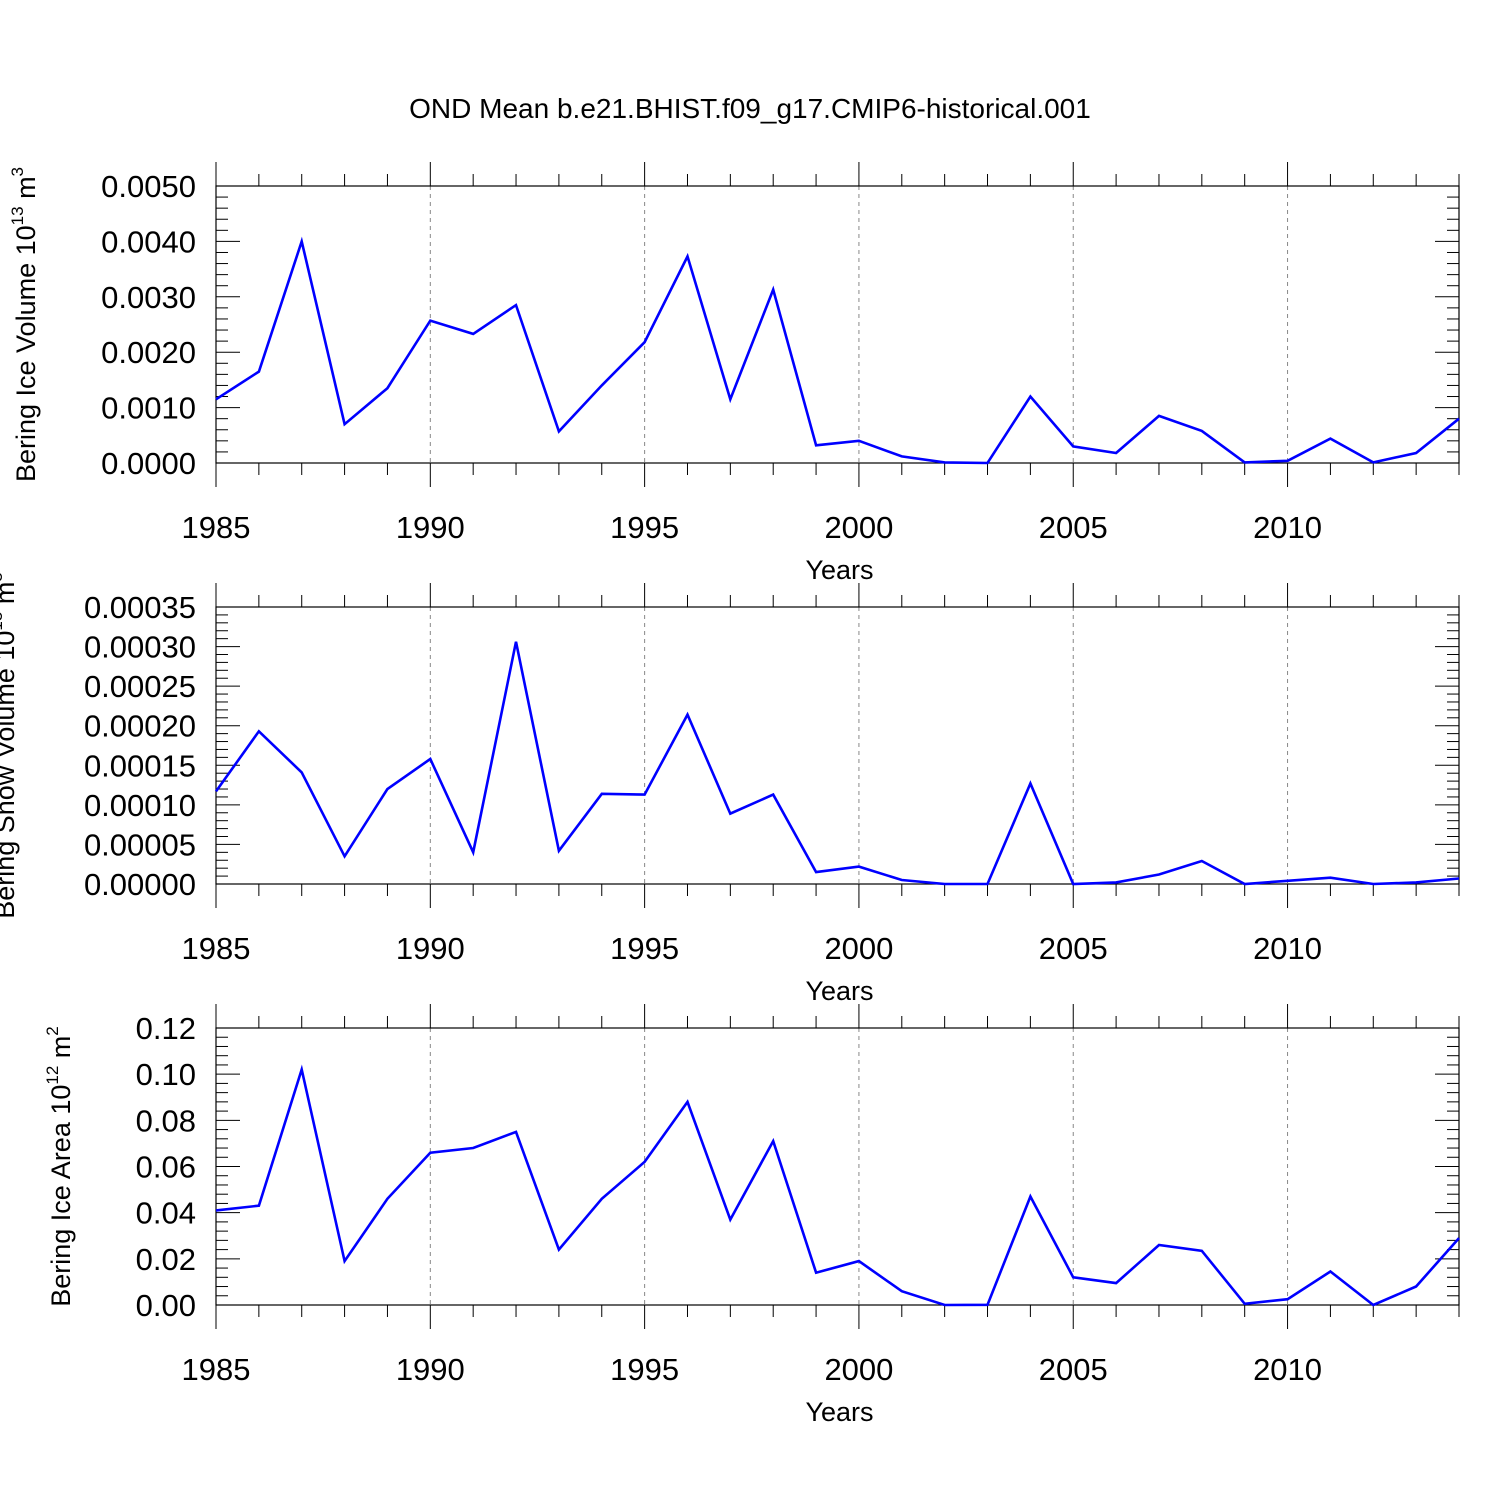 The width and height of the screenshot is (1500, 1500). Describe the element at coordinates (148, 241) in the screenshot. I see `y-tick-label: 0.0040` at that location.